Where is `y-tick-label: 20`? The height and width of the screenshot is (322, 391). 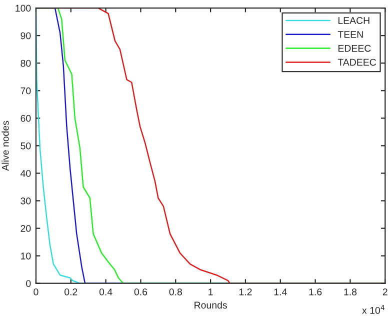 y-tick-label: 20 is located at coordinates (25, 228).